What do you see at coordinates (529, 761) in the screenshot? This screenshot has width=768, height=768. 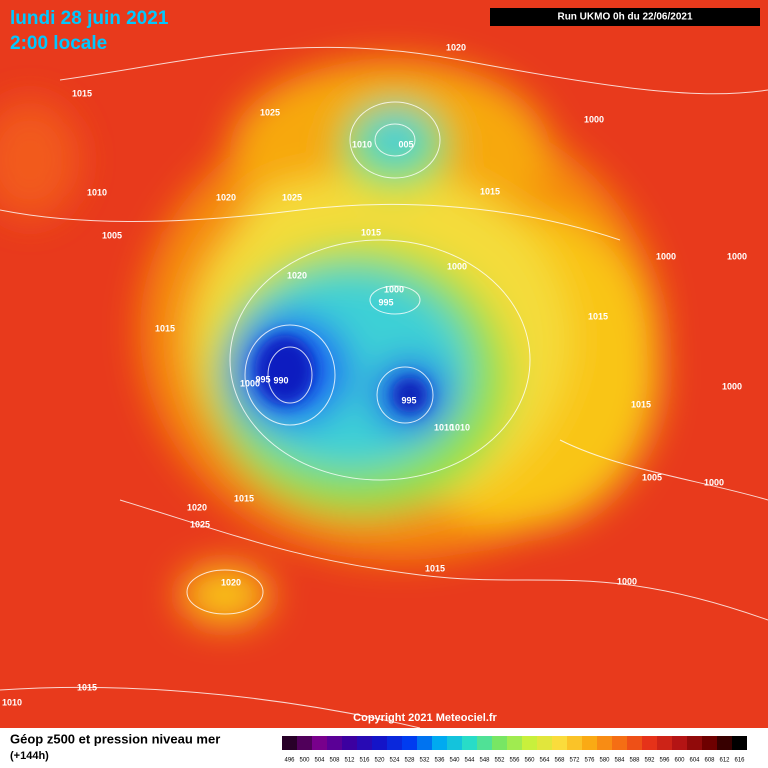 I see `scale-label: 560` at bounding box center [529, 761].